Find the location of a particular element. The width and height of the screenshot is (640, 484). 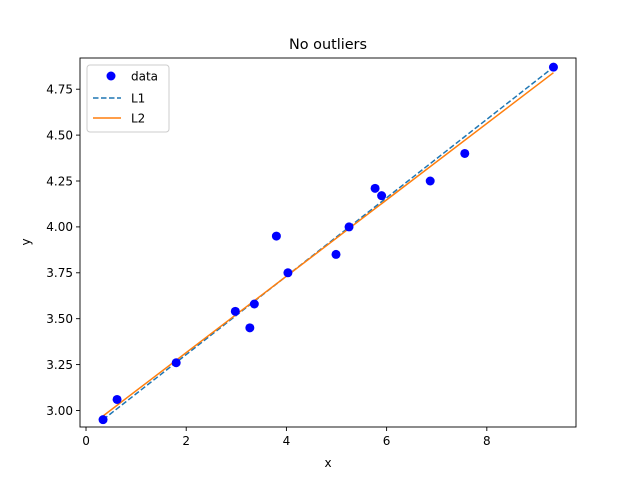

x-tick-label: 4 is located at coordinates (287, 441).